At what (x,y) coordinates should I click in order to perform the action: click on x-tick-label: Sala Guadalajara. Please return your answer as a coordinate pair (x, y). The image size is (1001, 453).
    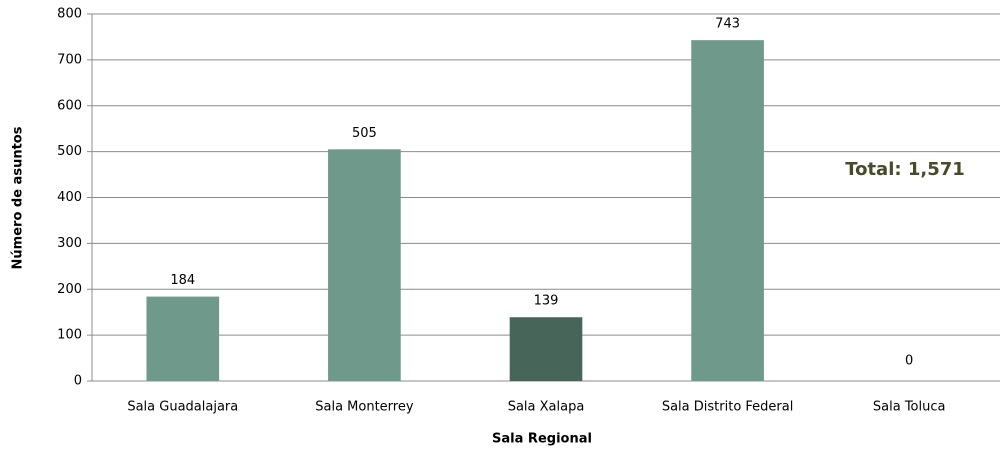
    Looking at the image, I should click on (182, 407).